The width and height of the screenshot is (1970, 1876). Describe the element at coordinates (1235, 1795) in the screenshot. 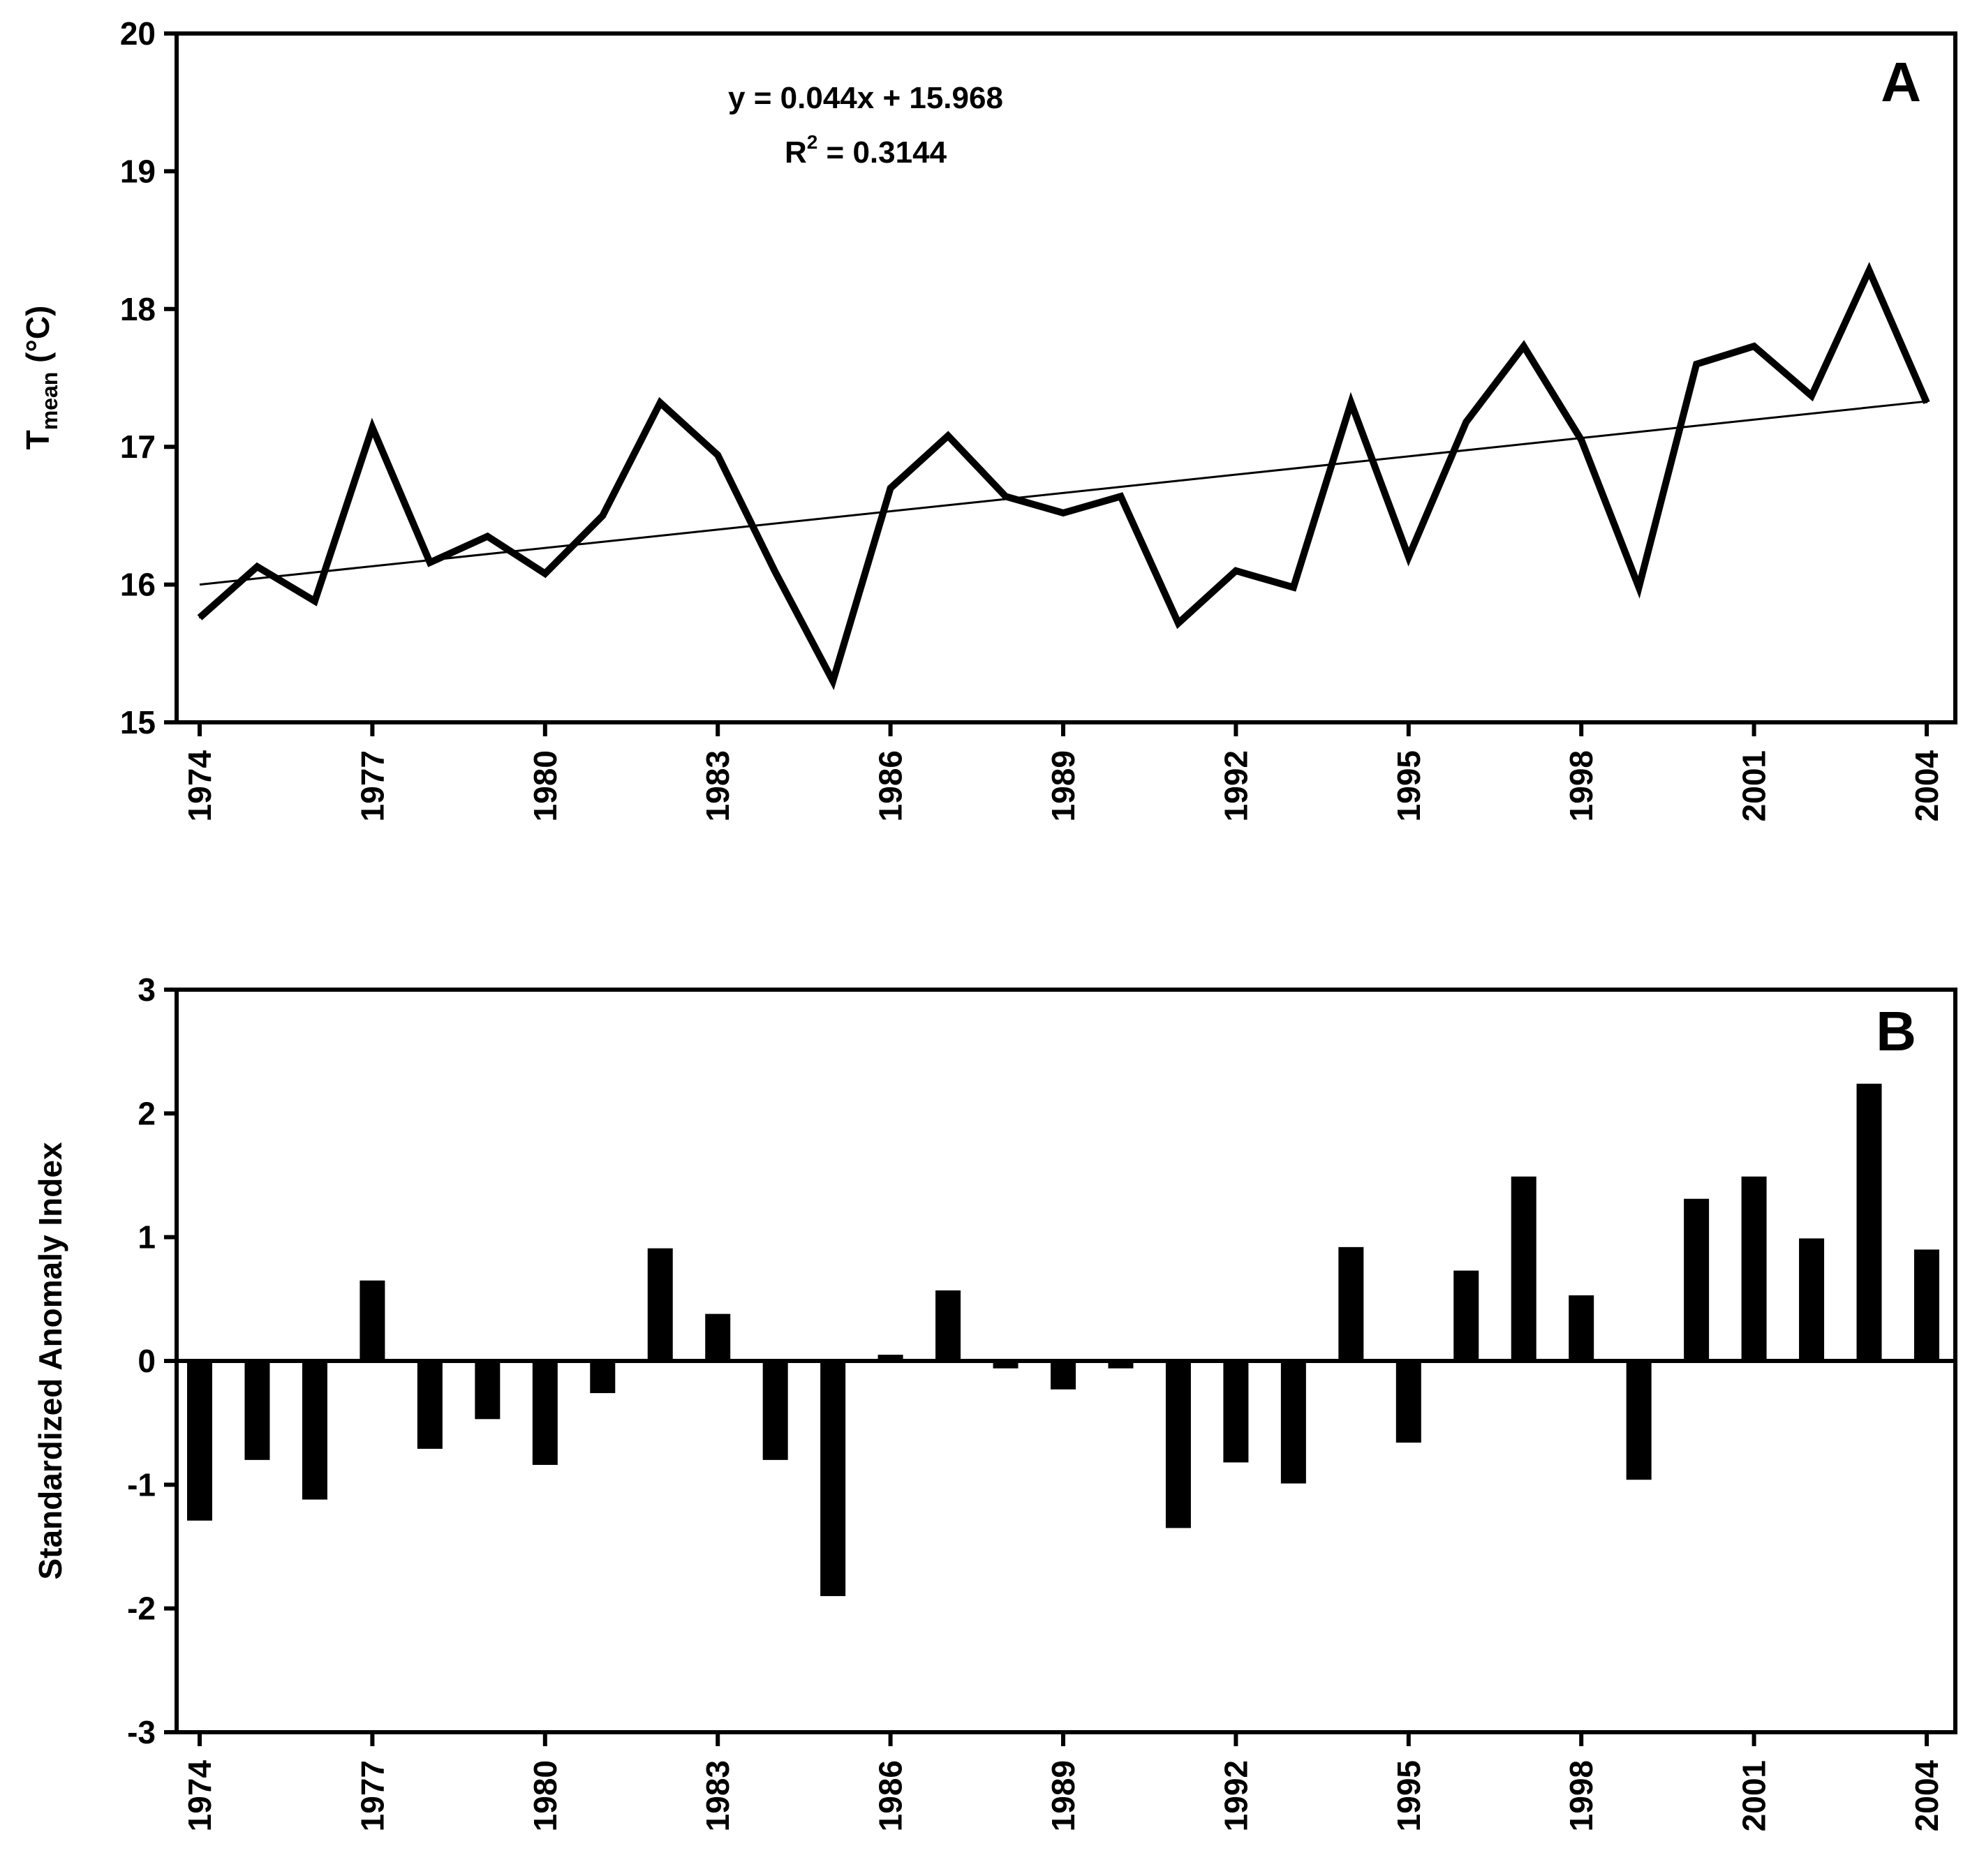

I see `x-tick-label: 1992` at that location.